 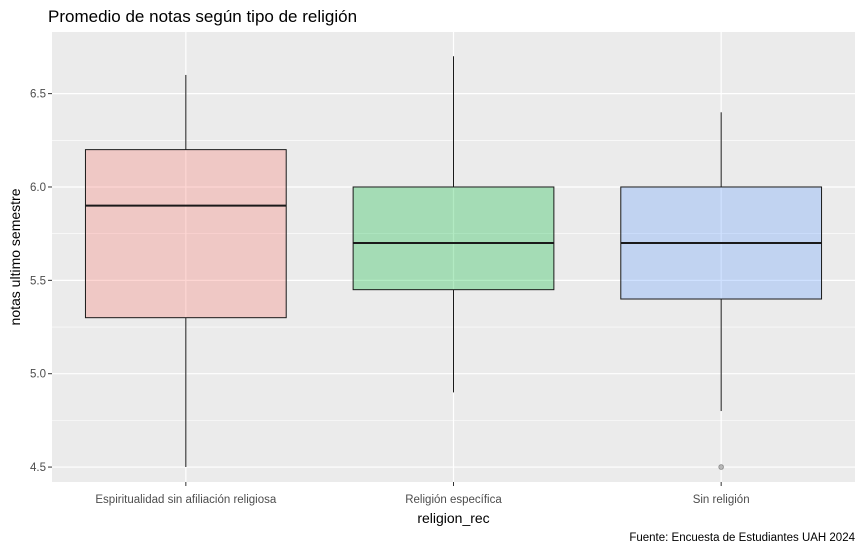 What do you see at coordinates (453, 518) in the screenshot?
I see `x-axis-title: religion_rec` at bounding box center [453, 518].